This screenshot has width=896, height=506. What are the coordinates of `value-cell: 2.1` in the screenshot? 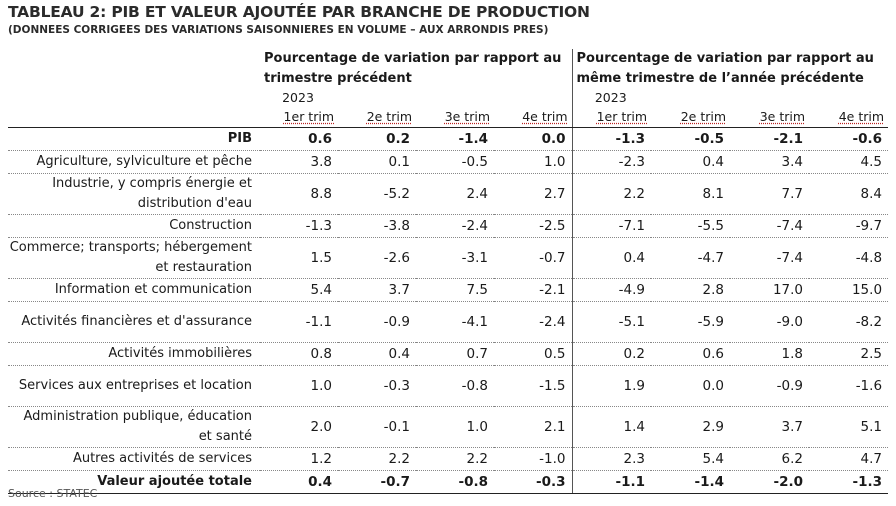 It's located at (533, 427).